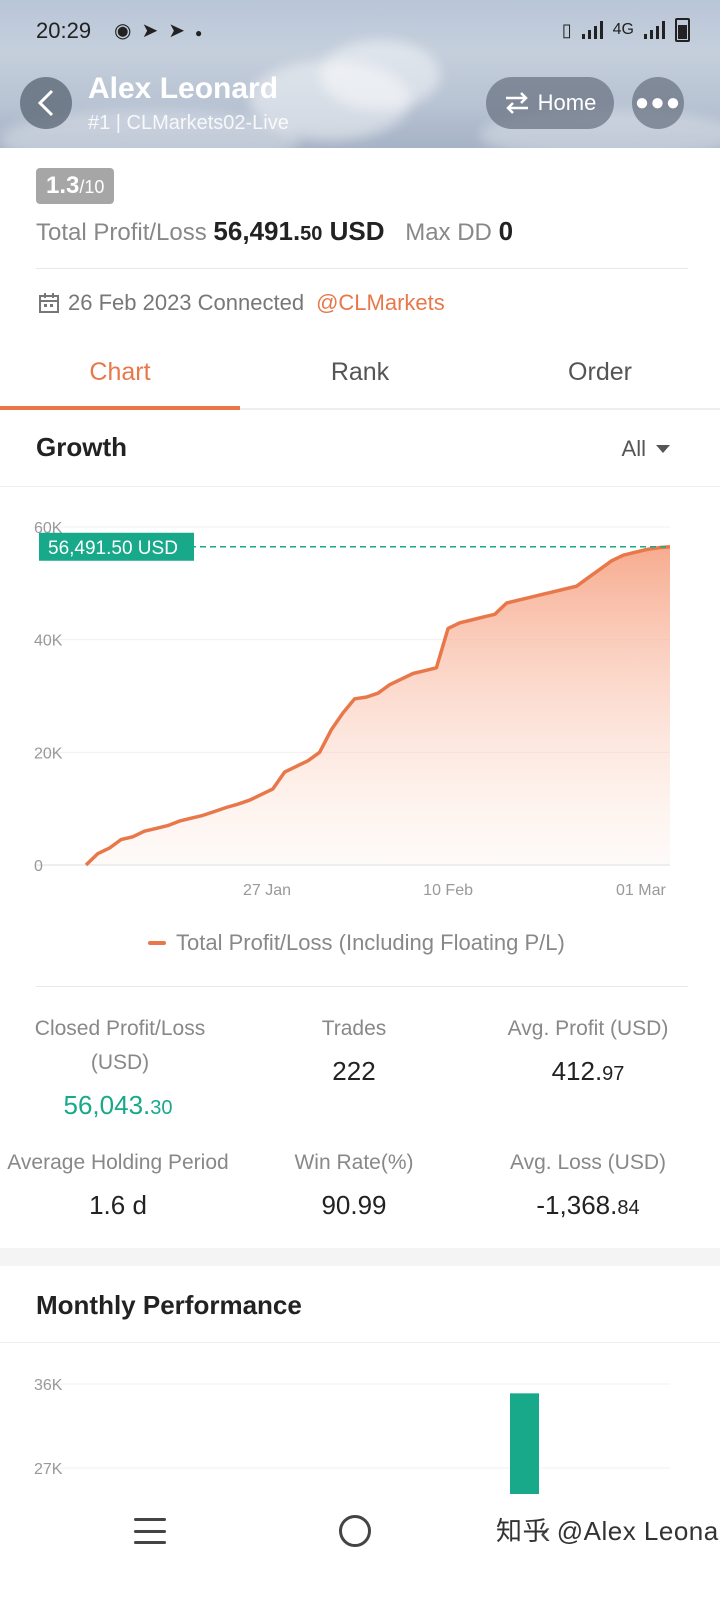 The width and height of the screenshot is (720, 1600). Describe the element at coordinates (48, 753) in the screenshot. I see `y-tick-label: 20K` at that location.